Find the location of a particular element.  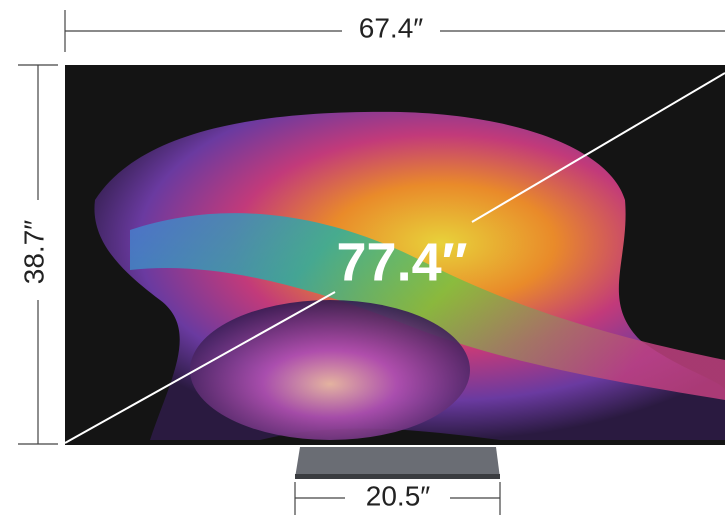

stand is located at coordinates (397, 462).